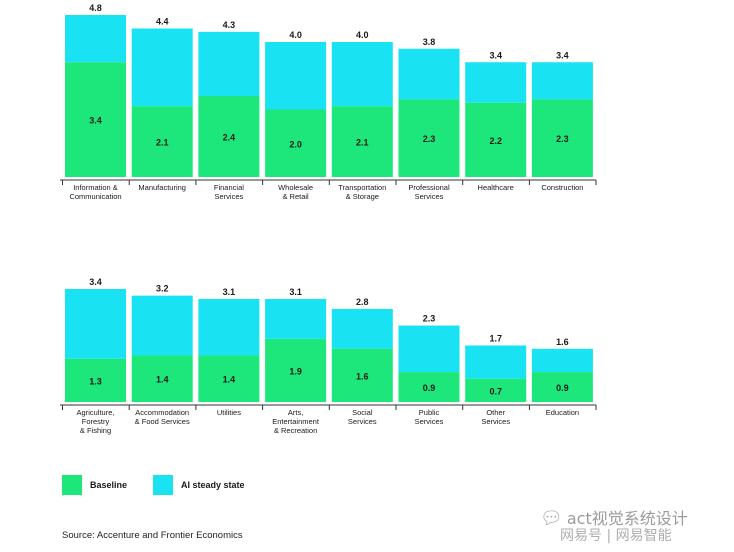 Image resolution: width=734 pixels, height=552 pixels. I want to click on baseline-label-0-3: 2.0, so click(295, 144).